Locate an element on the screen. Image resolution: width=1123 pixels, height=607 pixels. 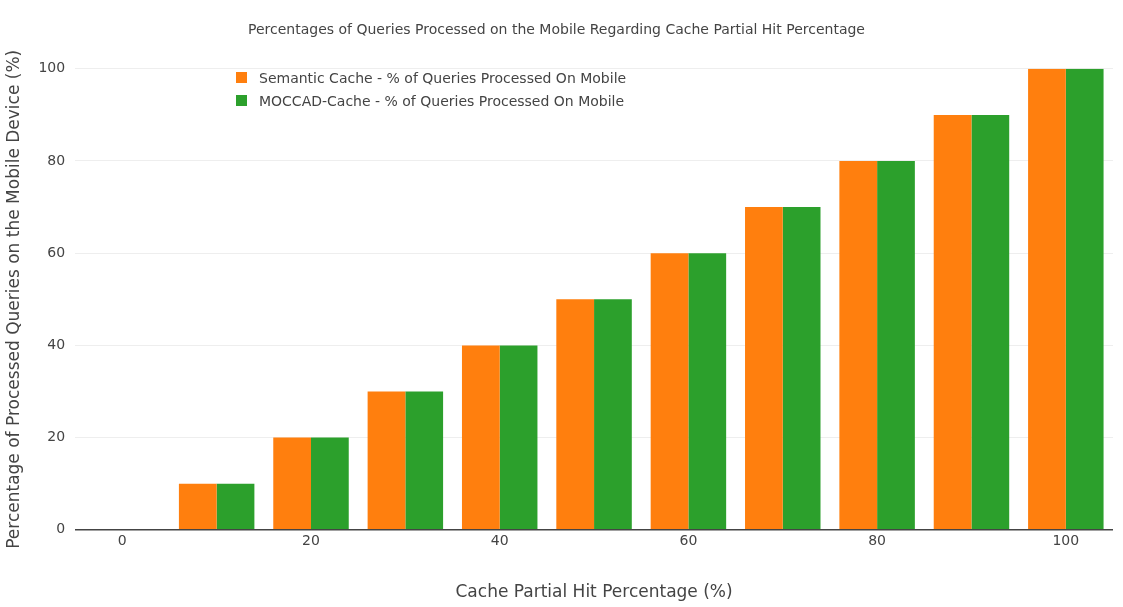
y-tick-label: 40 is located at coordinates (56, 344).